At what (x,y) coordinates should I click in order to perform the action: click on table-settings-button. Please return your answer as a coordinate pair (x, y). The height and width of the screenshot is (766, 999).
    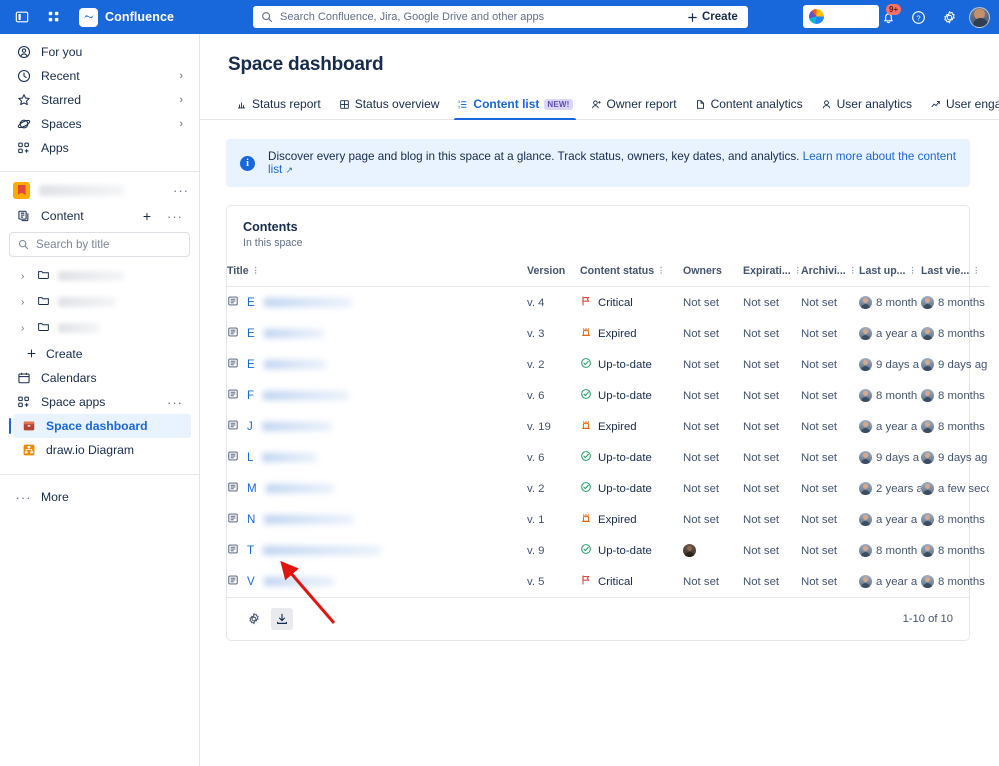
    Looking at the image, I should click on (254, 619).